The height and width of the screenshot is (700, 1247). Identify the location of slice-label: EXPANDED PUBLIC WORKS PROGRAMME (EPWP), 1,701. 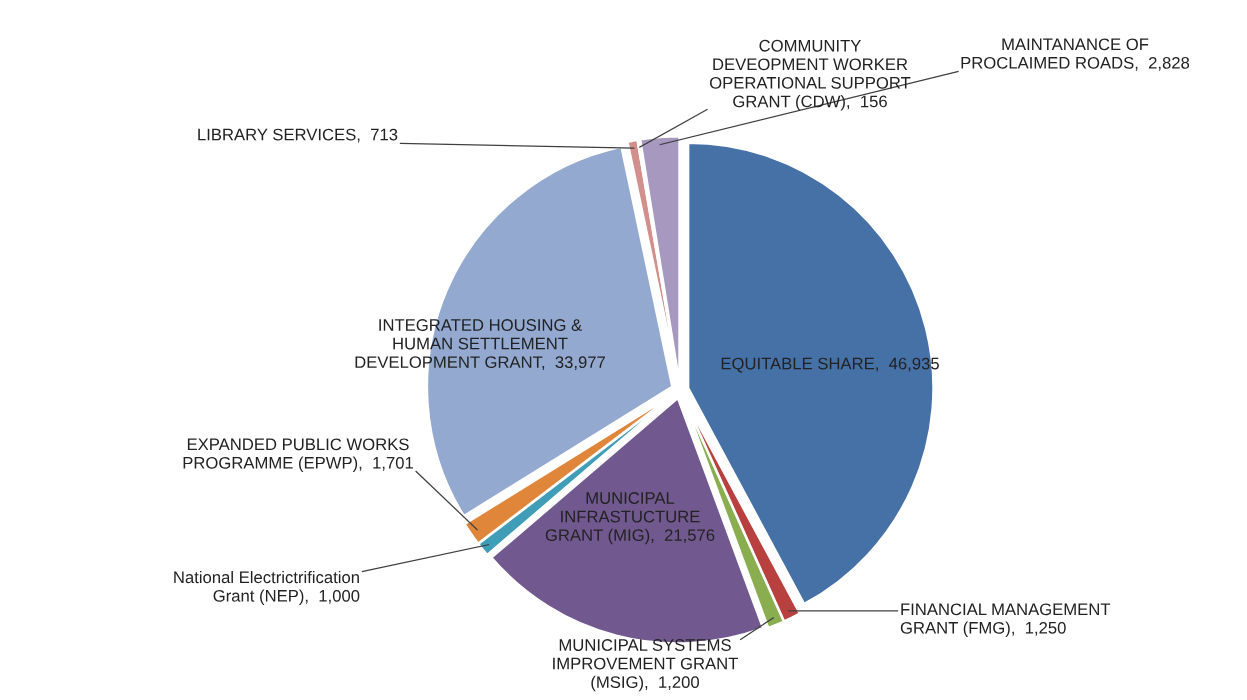
(298, 455).